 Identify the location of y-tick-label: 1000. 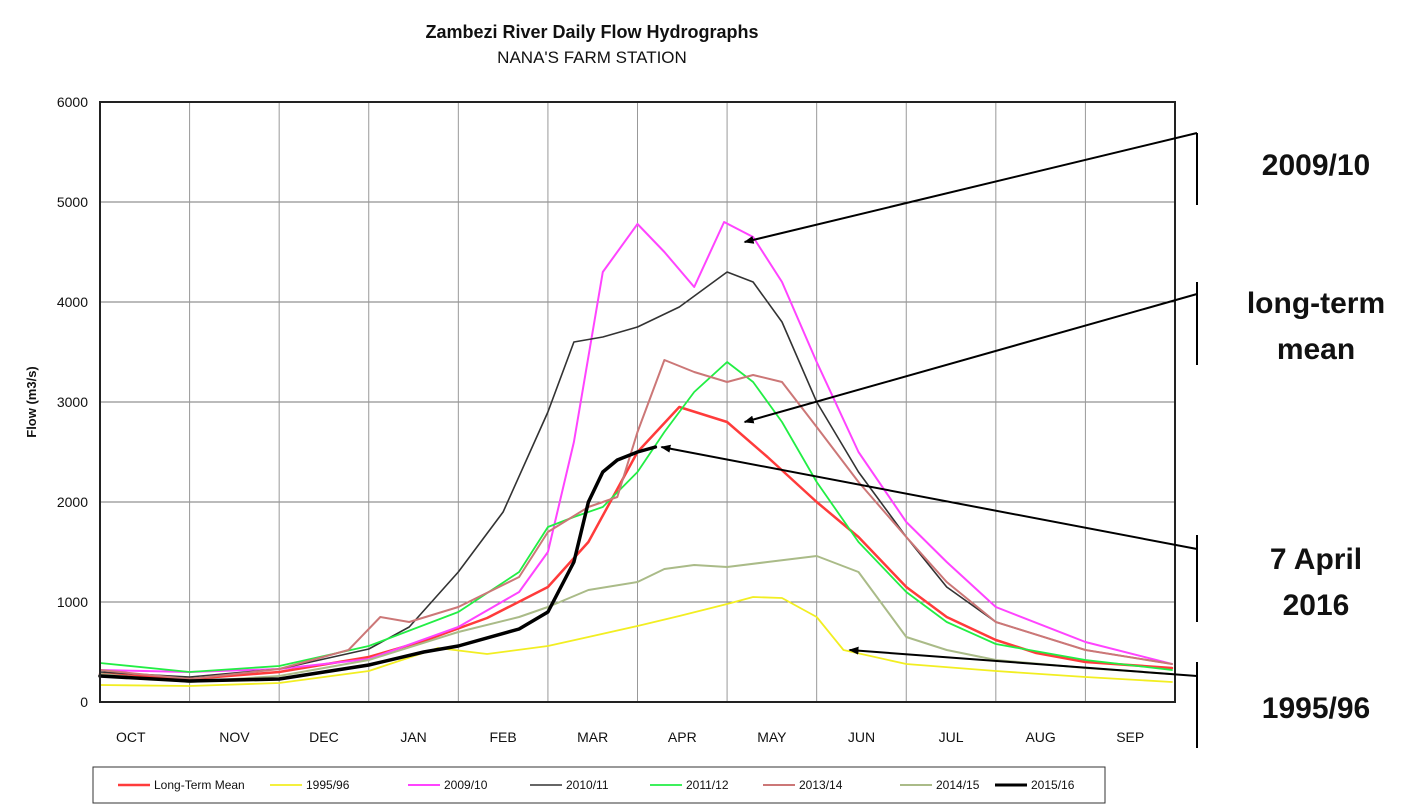
(72, 602).